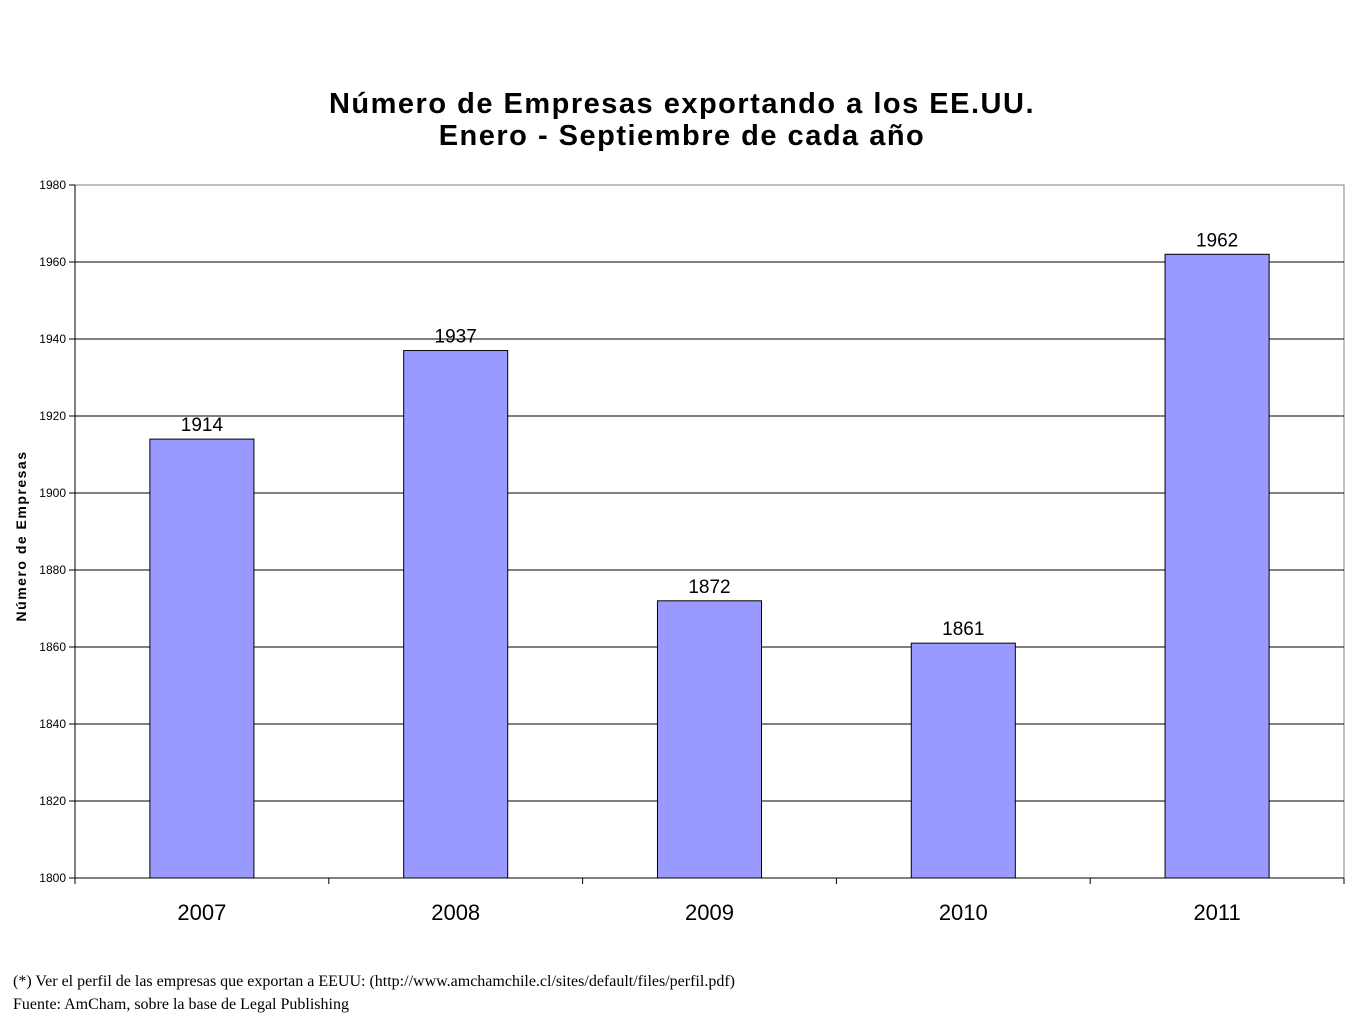  Describe the element at coordinates (52, 416) in the screenshot. I see `y-tick-label: 1920` at that location.